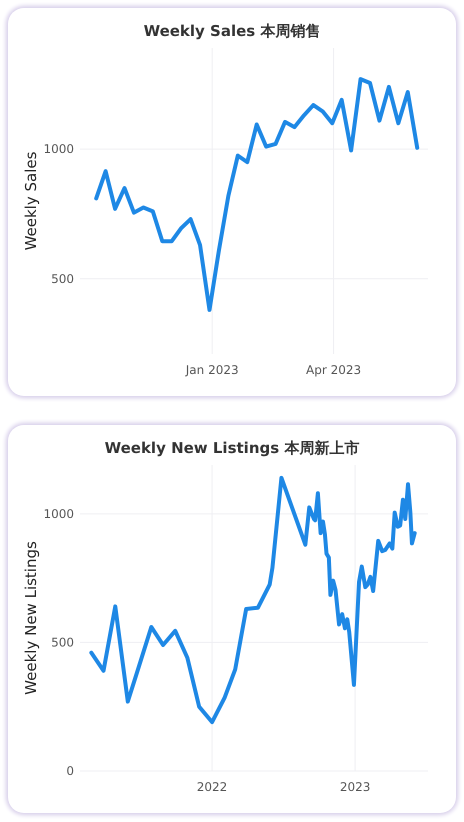  What do you see at coordinates (212, 787) in the screenshot?
I see `x-tick-label: 2022` at bounding box center [212, 787].